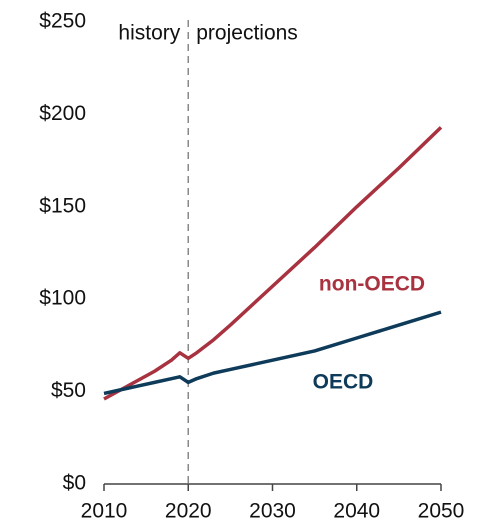  I want to click on x-tick-label: 2040, so click(356, 511).